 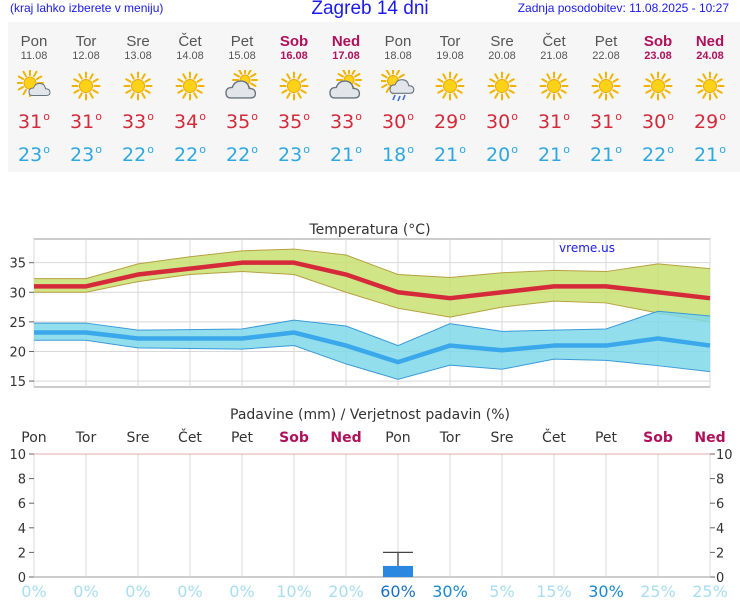 I want to click on x-tick-label: Tor, so click(x=86, y=438).